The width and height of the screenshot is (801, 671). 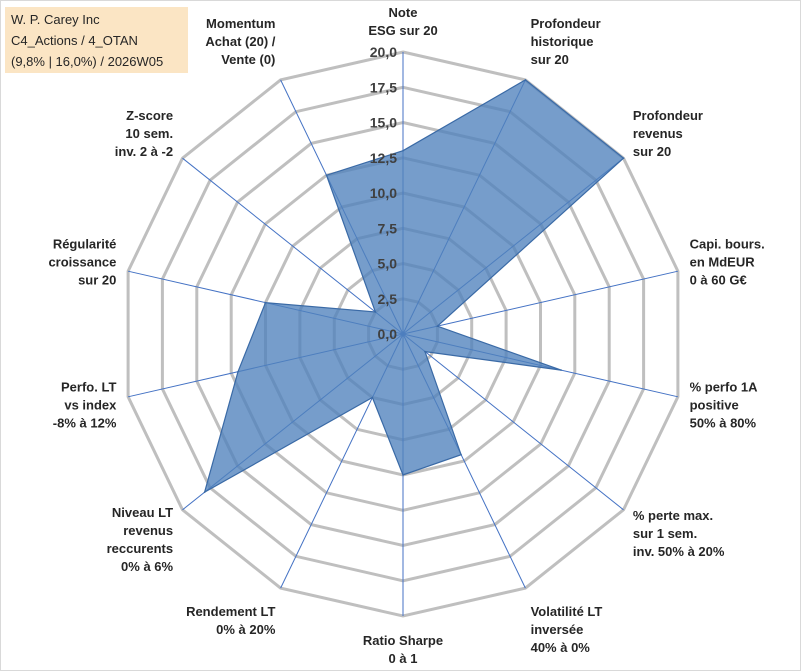 I want to click on axis-label-line: inv. 50% à 20%, so click(x=679, y=551).